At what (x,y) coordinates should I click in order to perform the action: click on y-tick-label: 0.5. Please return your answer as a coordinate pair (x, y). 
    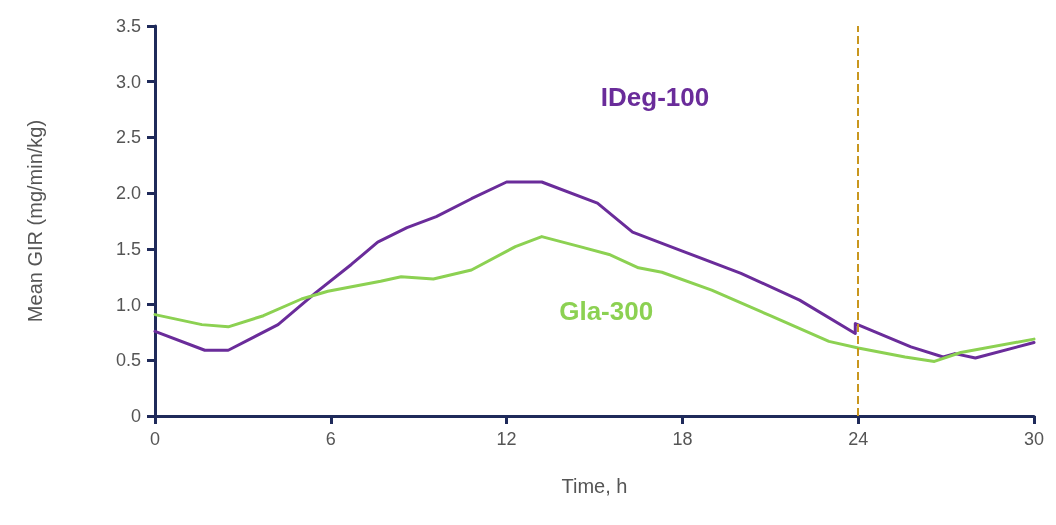
    Looking at the image, I should click on (128, 360).